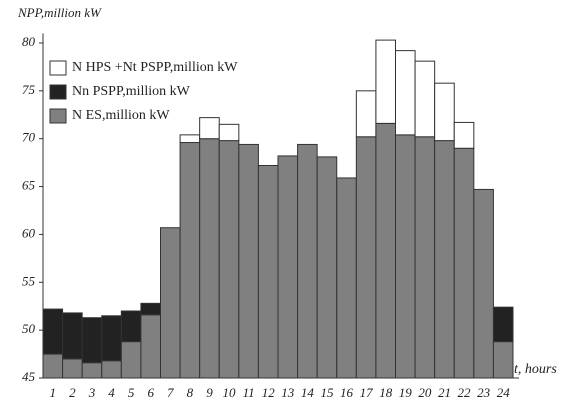  I want to click on y-tick-label: 60, so click(29, 232).